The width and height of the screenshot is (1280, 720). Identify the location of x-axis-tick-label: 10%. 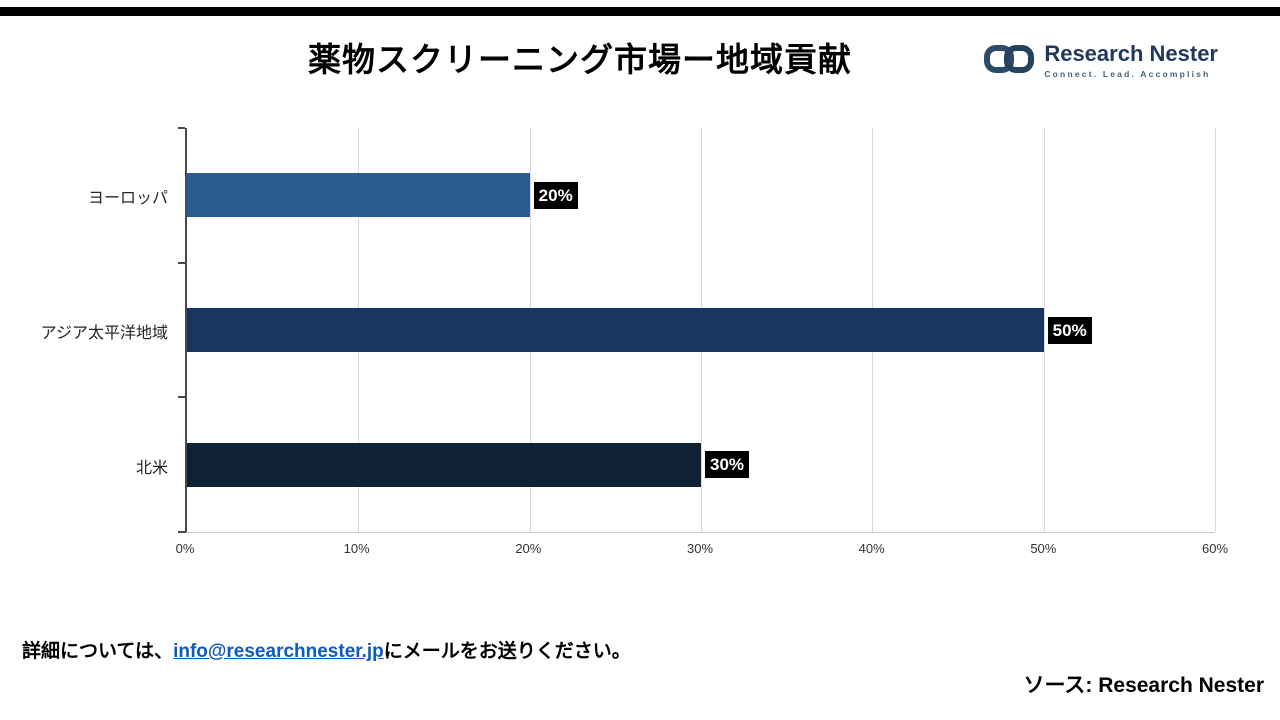
(356, 548).